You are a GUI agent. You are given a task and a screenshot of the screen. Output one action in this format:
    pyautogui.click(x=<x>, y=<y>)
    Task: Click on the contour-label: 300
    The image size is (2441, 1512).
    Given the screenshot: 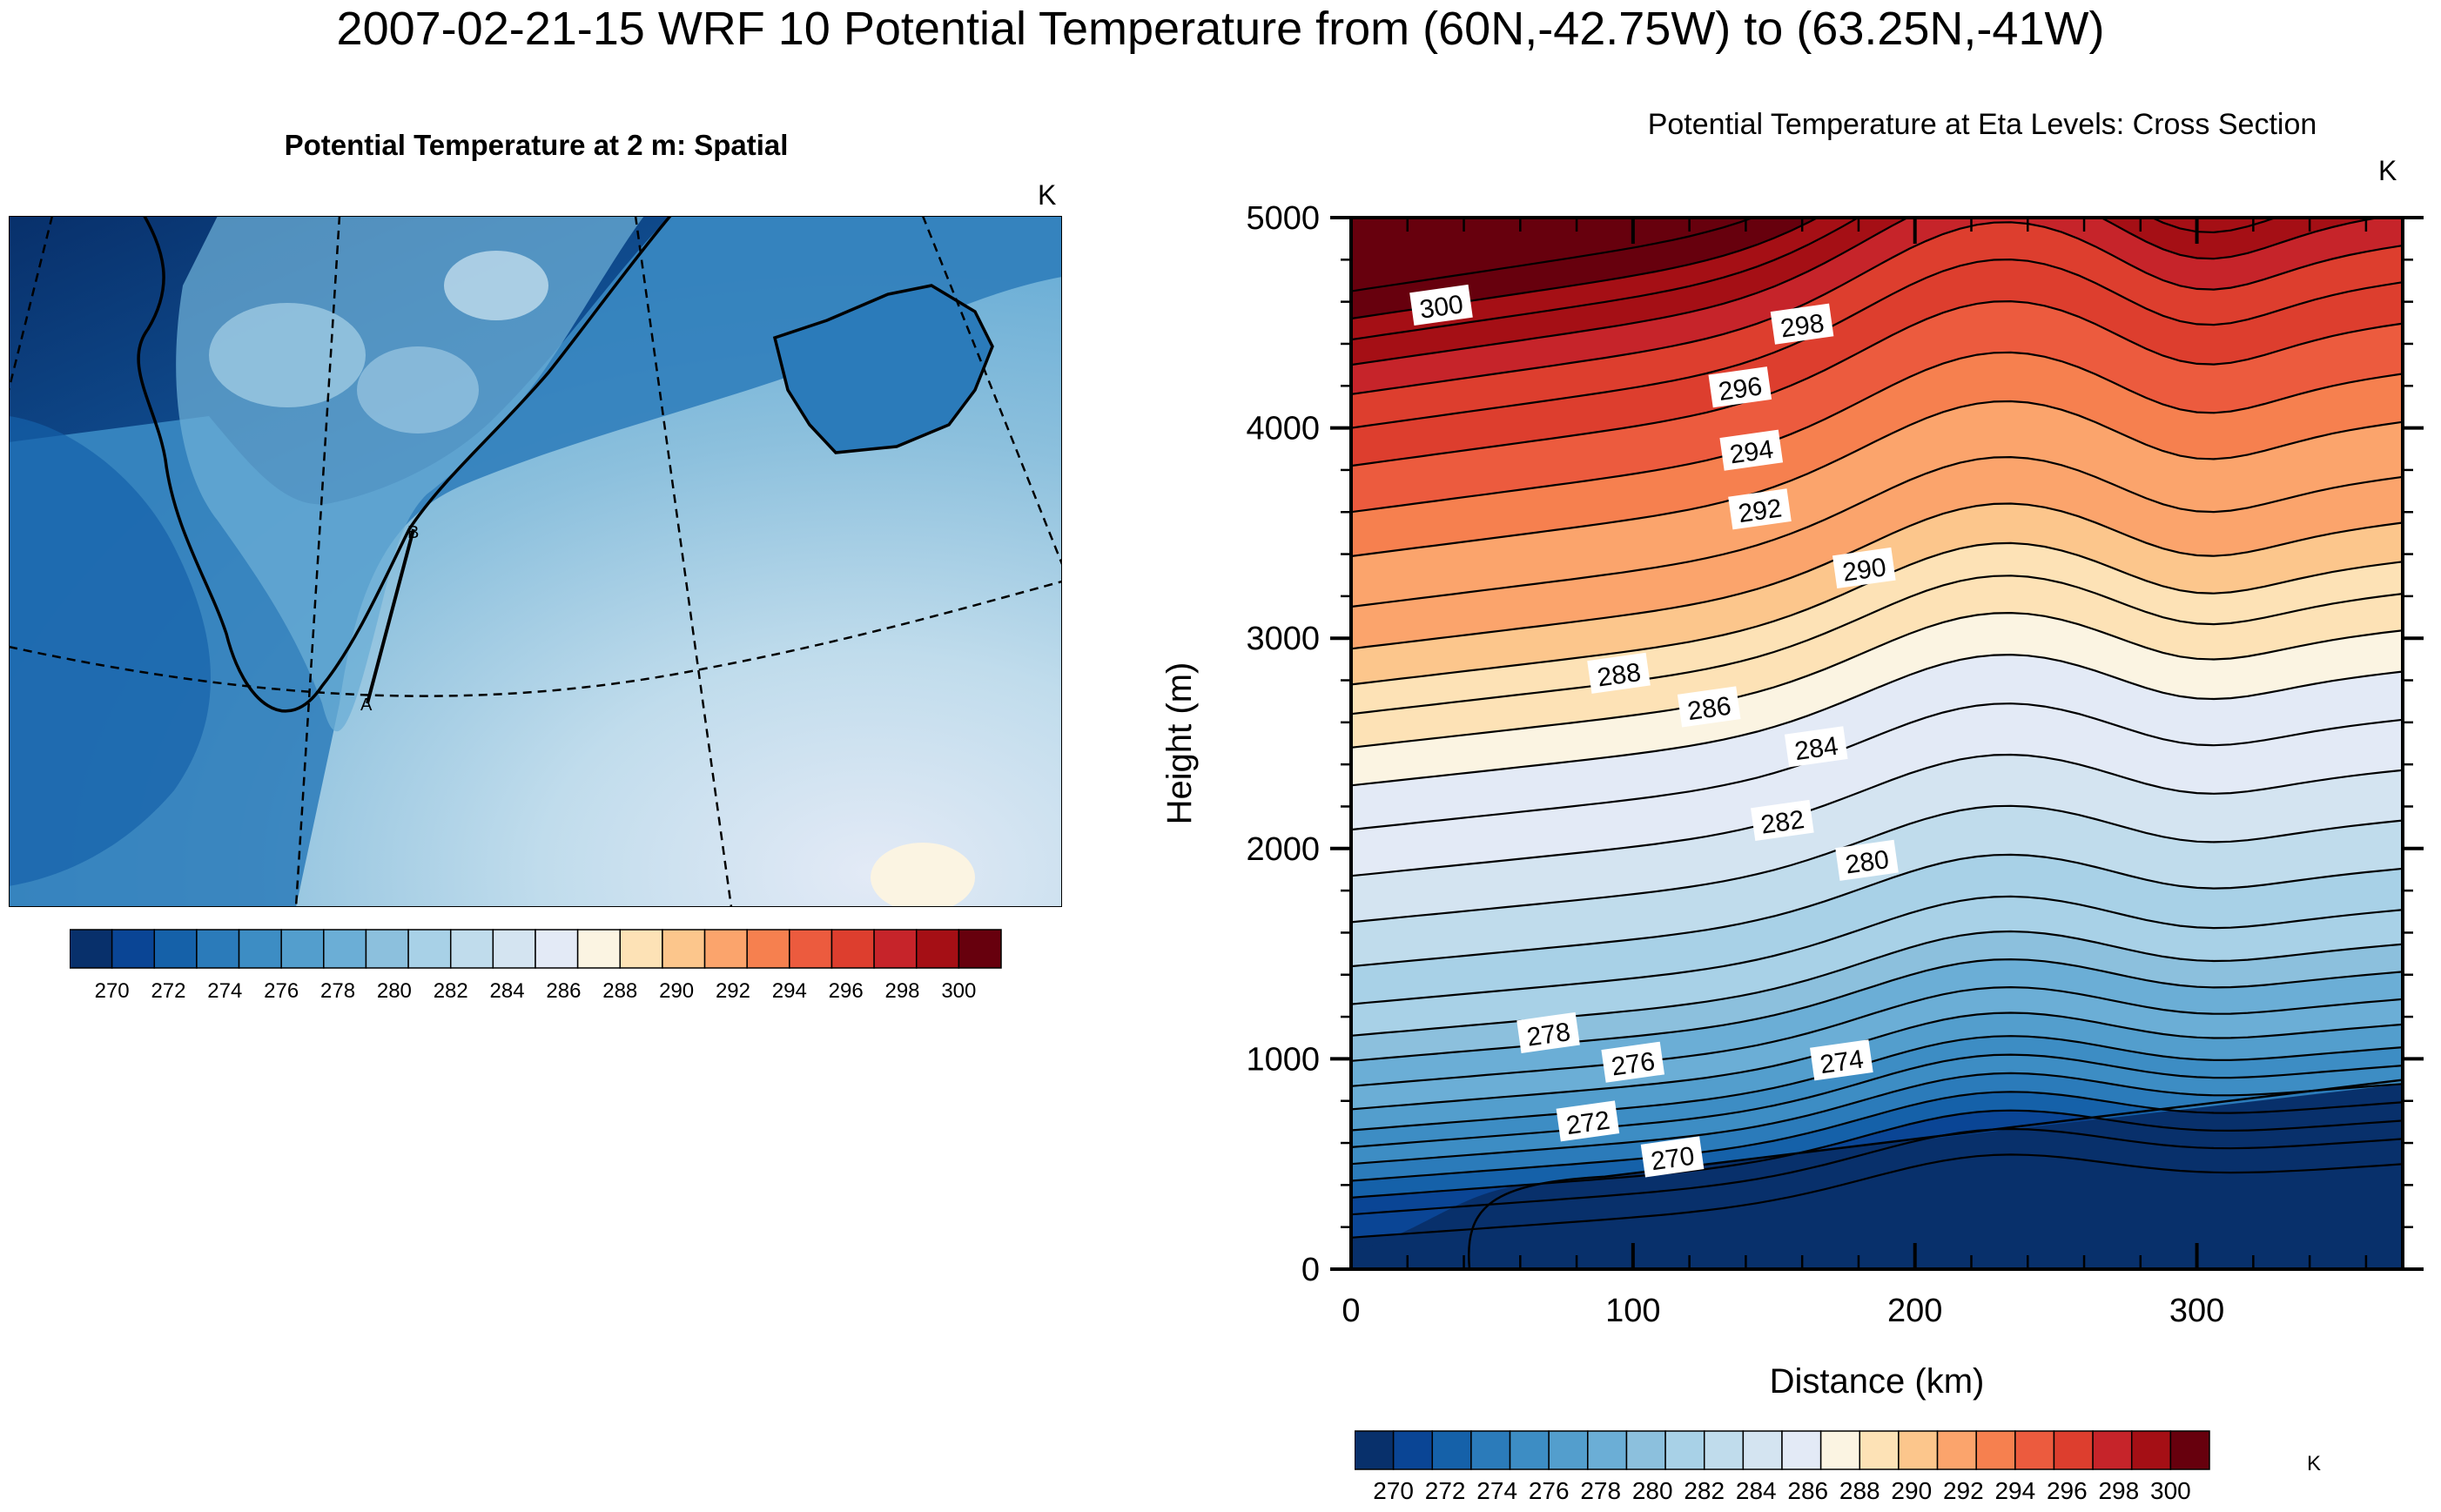 What is the action you would take?
    pyautogui.click(x=1441, y=305)
    